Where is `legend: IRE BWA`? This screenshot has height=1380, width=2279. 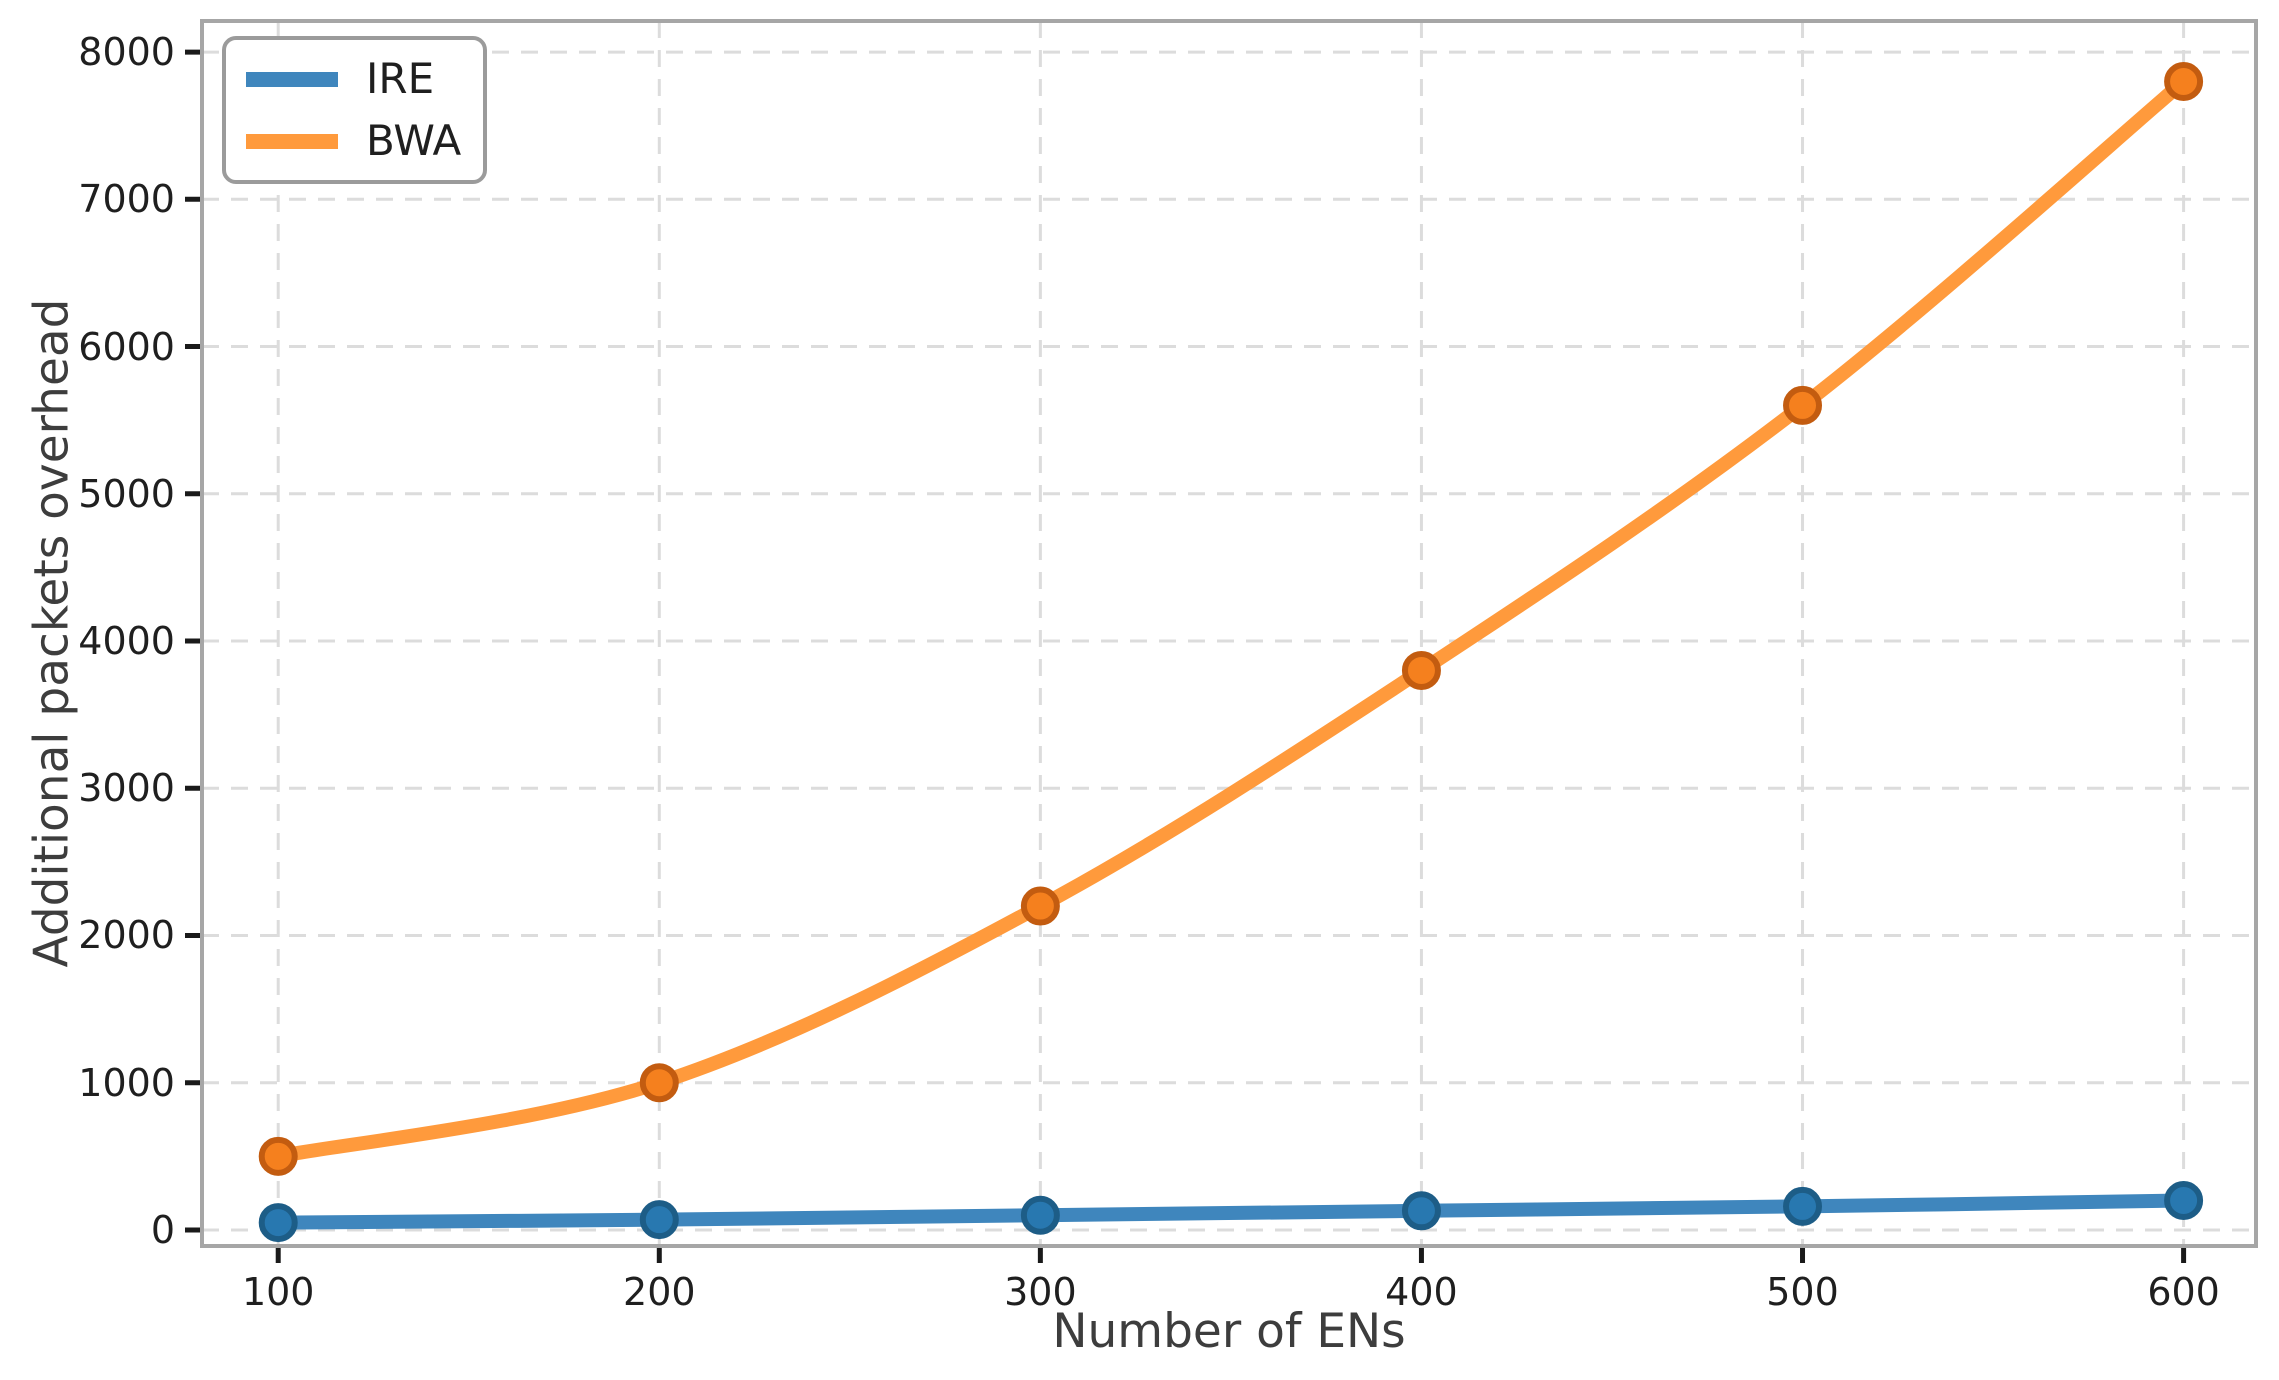
legend: IRE BWA is located at coordinates (355, 110).